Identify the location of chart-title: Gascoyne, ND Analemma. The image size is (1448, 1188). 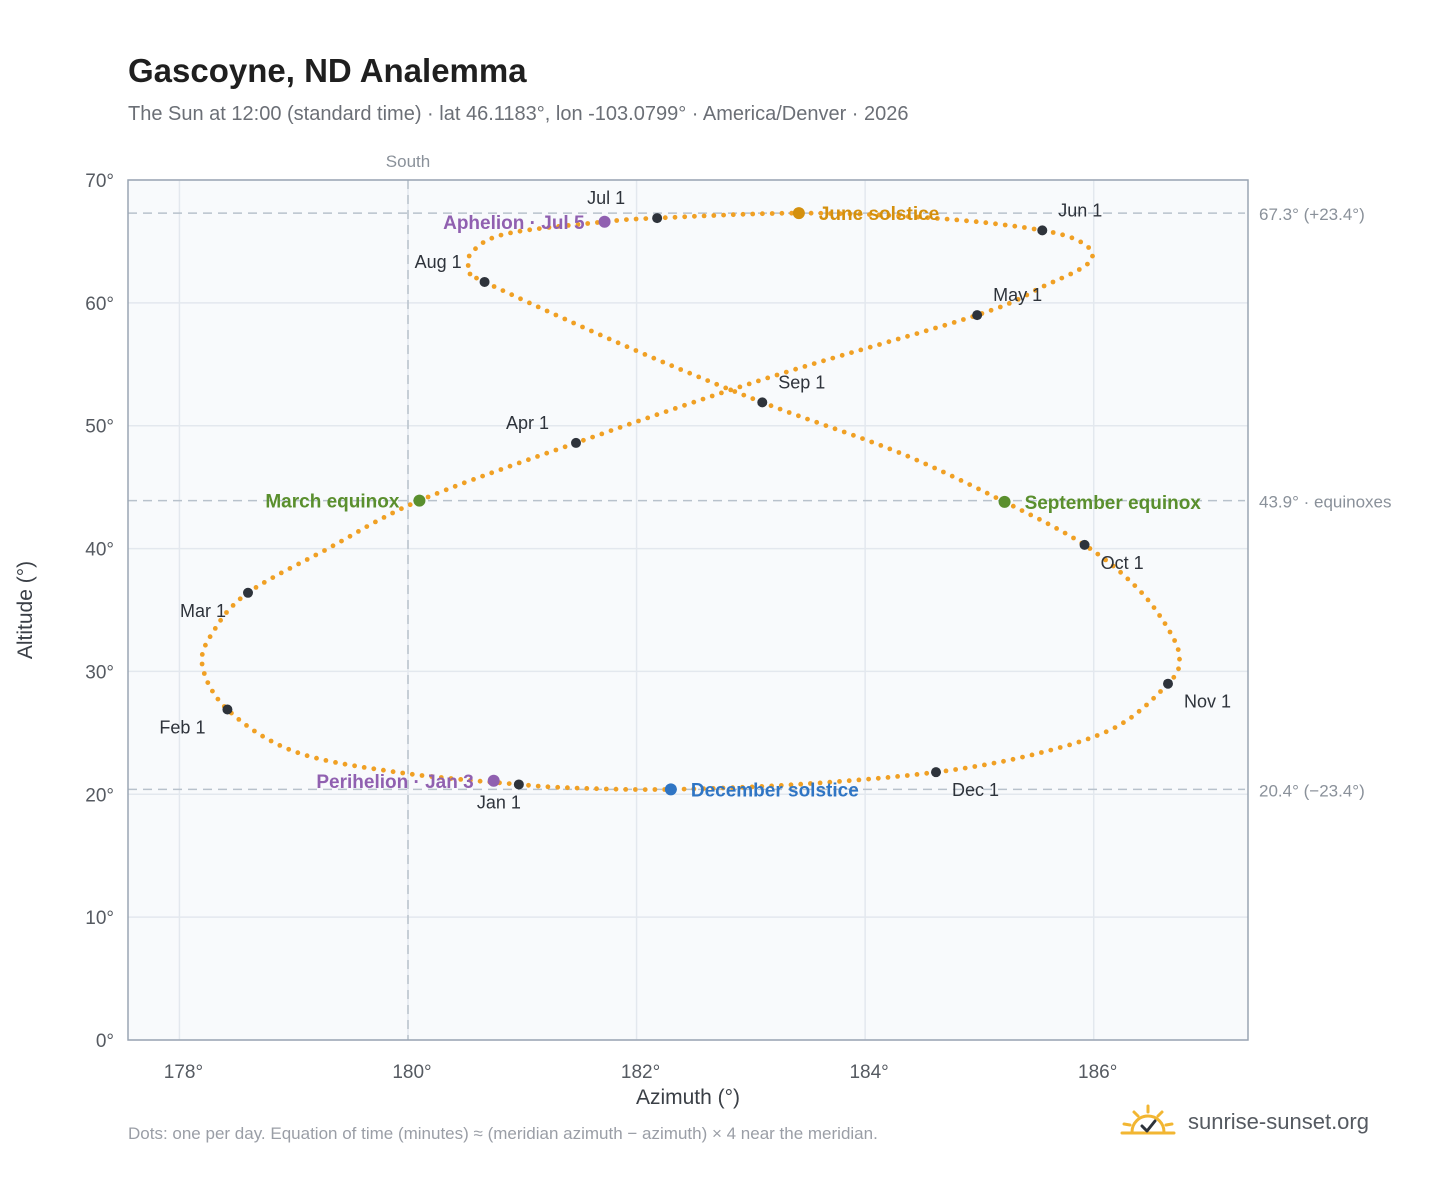
(327, 70).